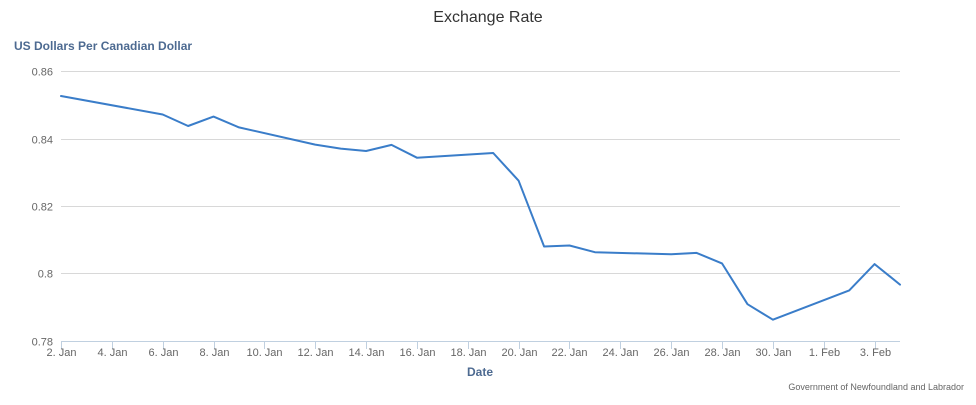 Image resolution: width=976 pixels, height=405 pixels. What do you see at coordinates (42, 73) in the screenshot?
I see `y-tick-label: 0.86` at bounding box center [42, 73].